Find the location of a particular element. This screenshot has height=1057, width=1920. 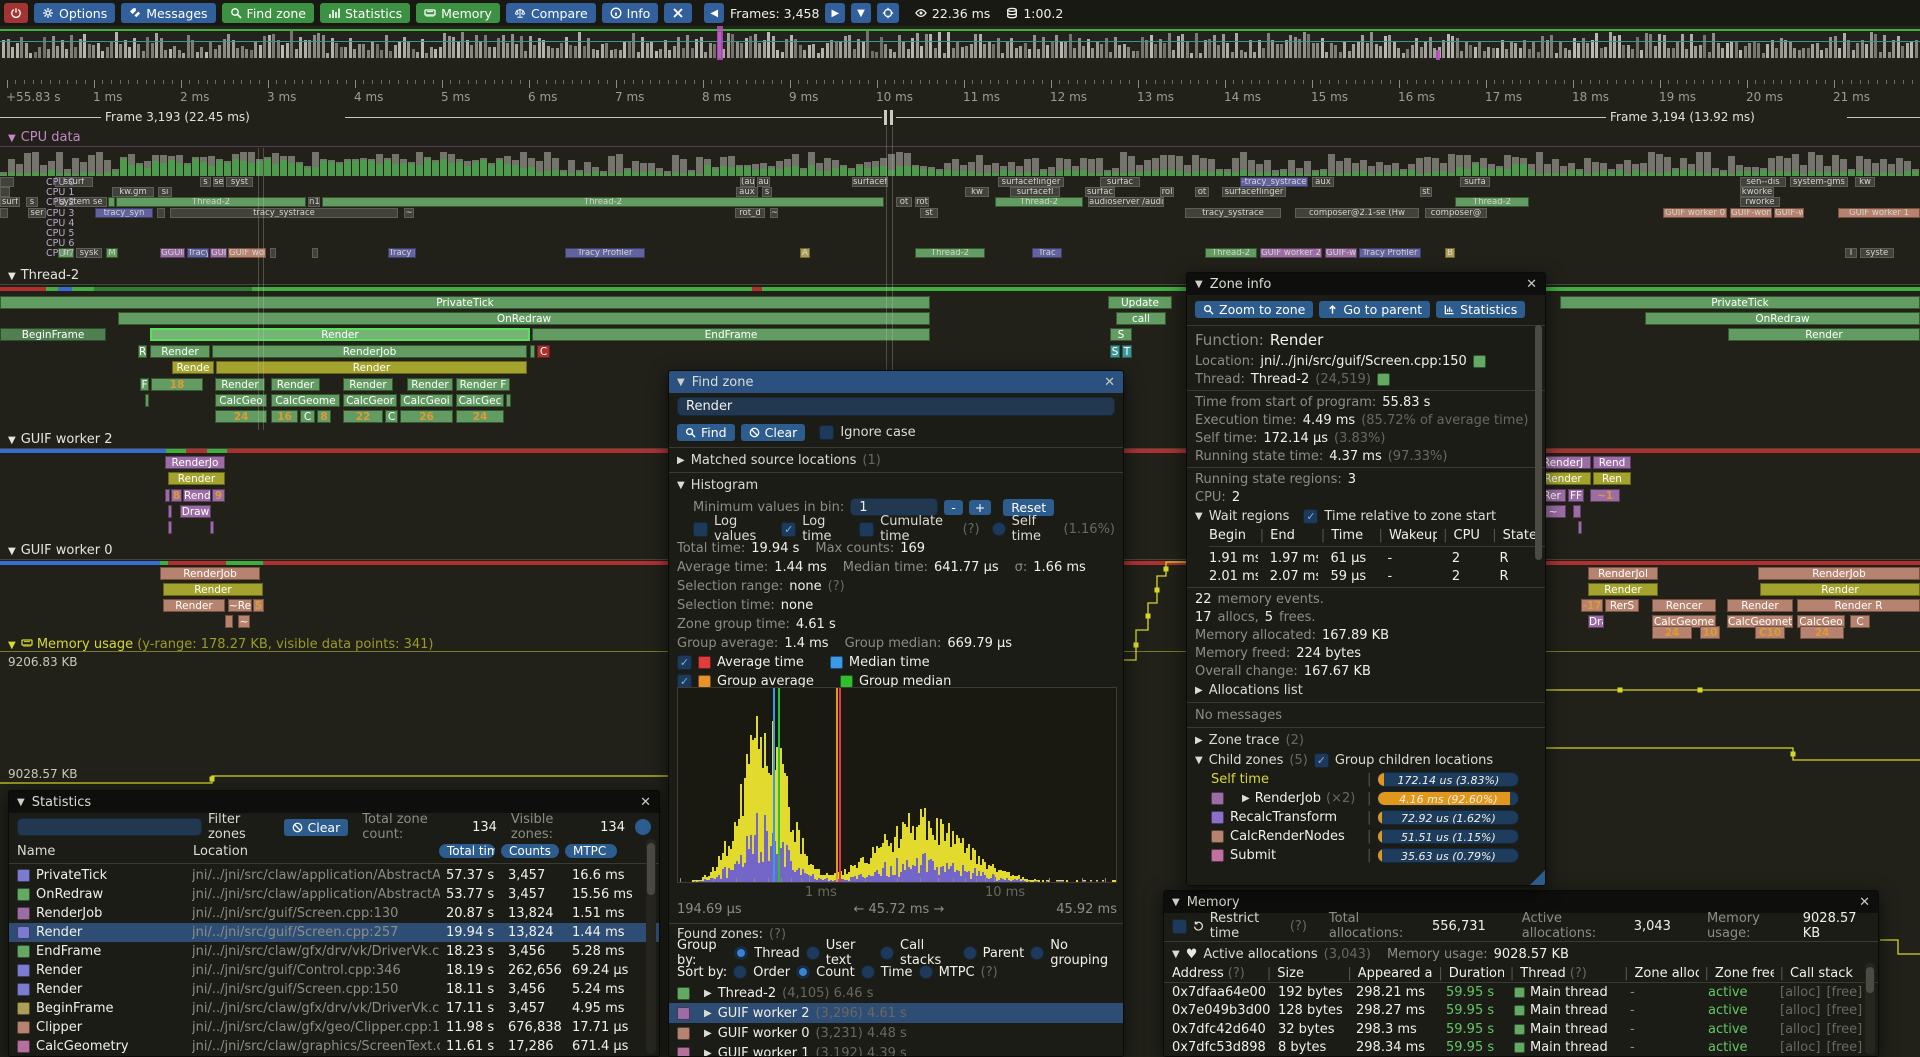

timeline-zone-r: R is located at coordinates (142, 351).